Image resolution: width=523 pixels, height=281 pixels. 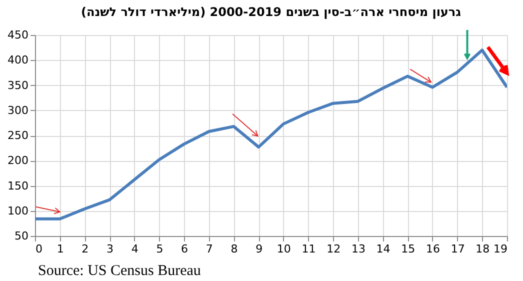 What do you see at coordinates (501, 249) in the screenshot?
I see `x-tick-label: 19` at bounding box center [501, 249].